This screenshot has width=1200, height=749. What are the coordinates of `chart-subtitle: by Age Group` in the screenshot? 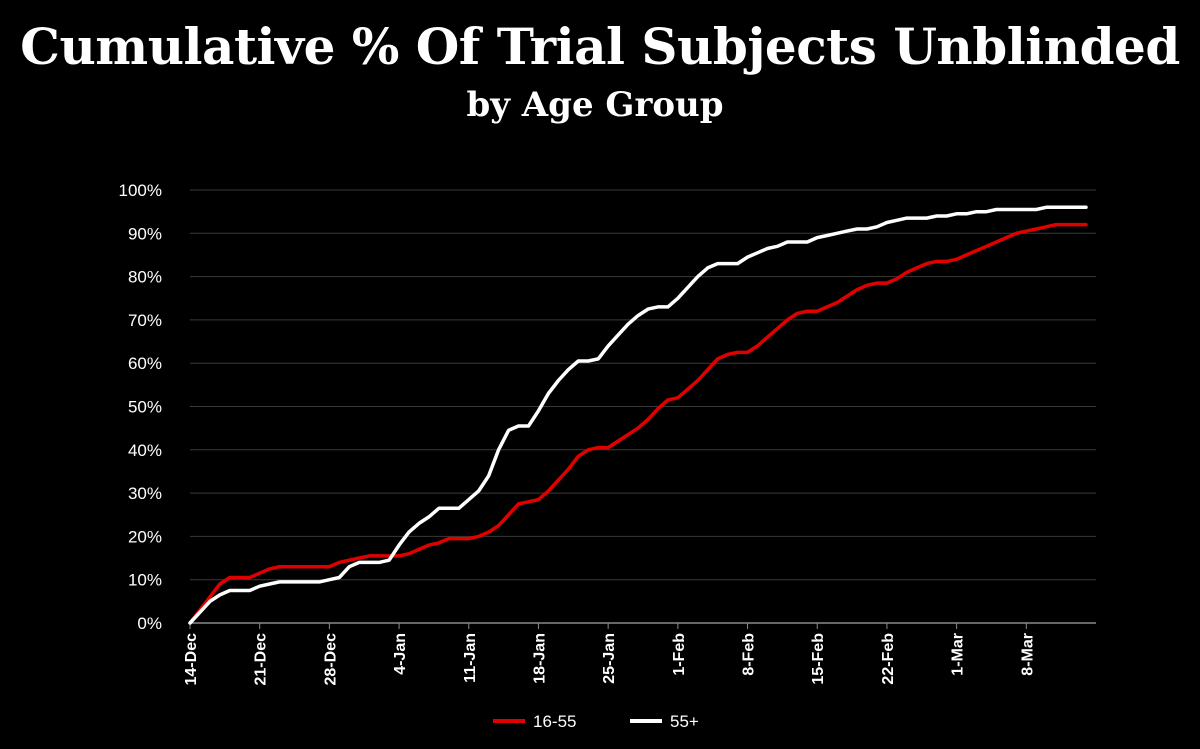 It's located at (595, 105).